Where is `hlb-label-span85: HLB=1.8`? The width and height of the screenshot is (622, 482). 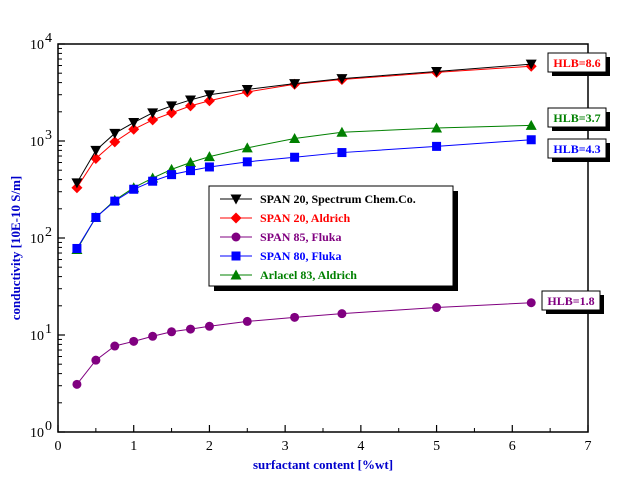
hlb-label-span85: HLB=1.8 is located at coordinates (570, 301).